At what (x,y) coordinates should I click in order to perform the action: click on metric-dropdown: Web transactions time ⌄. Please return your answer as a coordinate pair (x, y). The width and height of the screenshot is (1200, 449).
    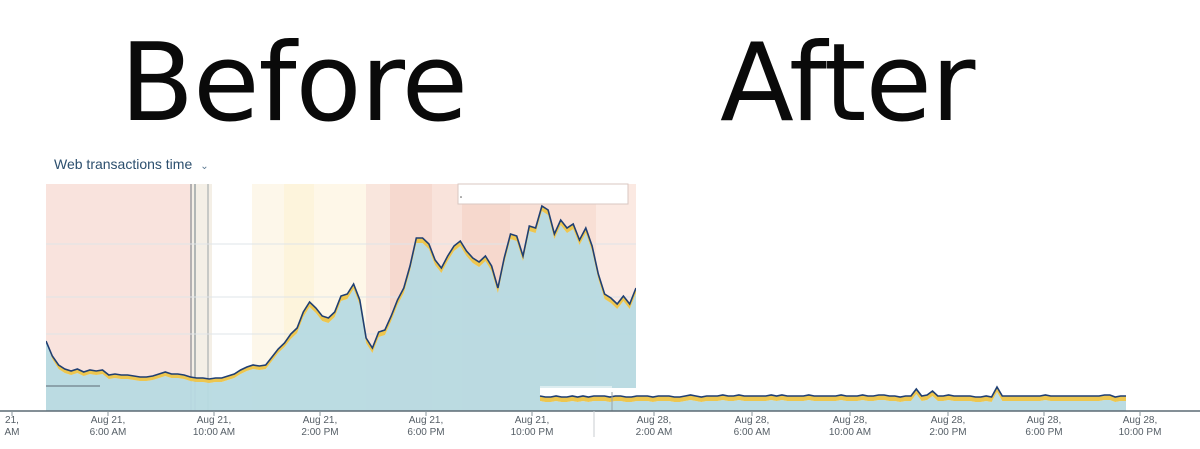
    Looking at the image, I should click on (131, 164).